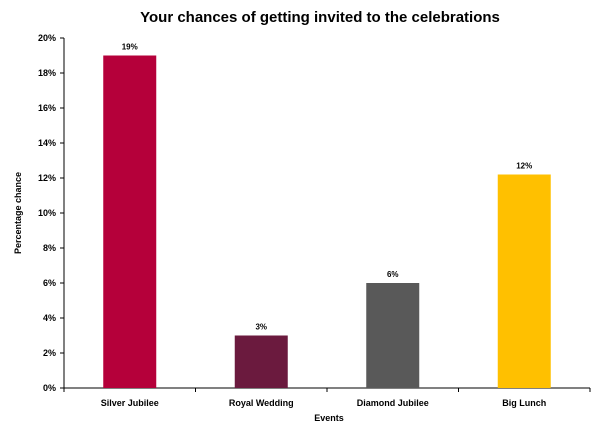 The height and width of the screenshot is (433, 606). Describe the element at coordinates (524, 403) in the screenshot. I see `x-tick-label: Big Lunch` at that location.